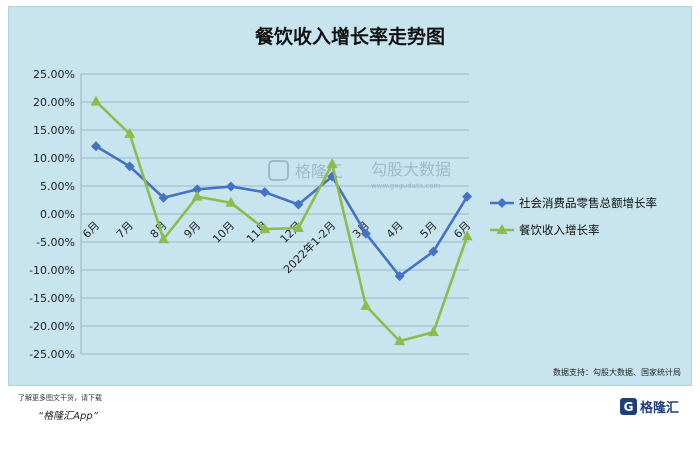 The image size is (700, 457). Describe the element at coordinates (429, 230) in the screenshot. I see `x-tick-label: 5月` at that location.